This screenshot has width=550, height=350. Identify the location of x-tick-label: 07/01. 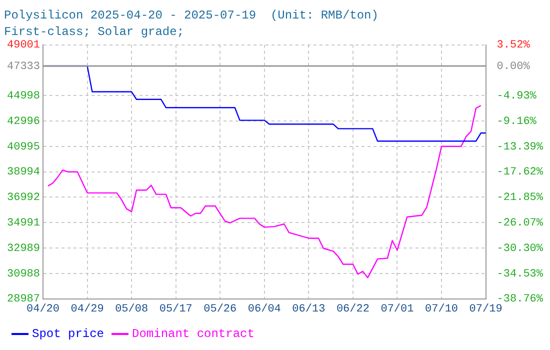
(397, 309).